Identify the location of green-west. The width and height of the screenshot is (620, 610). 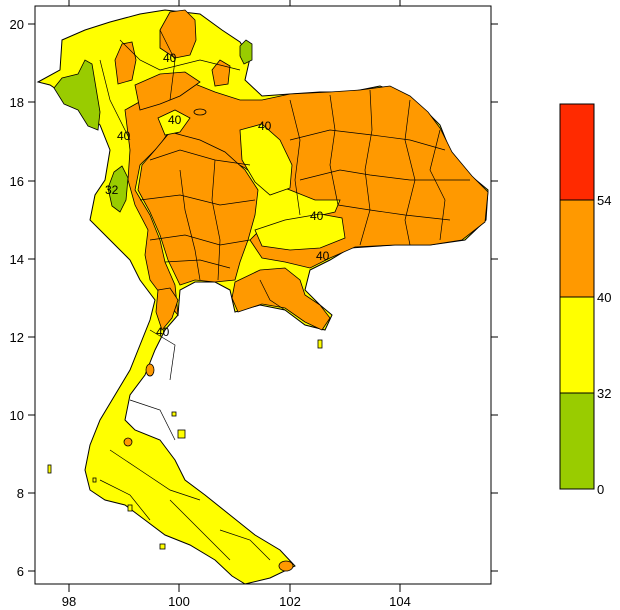
(118, 189).